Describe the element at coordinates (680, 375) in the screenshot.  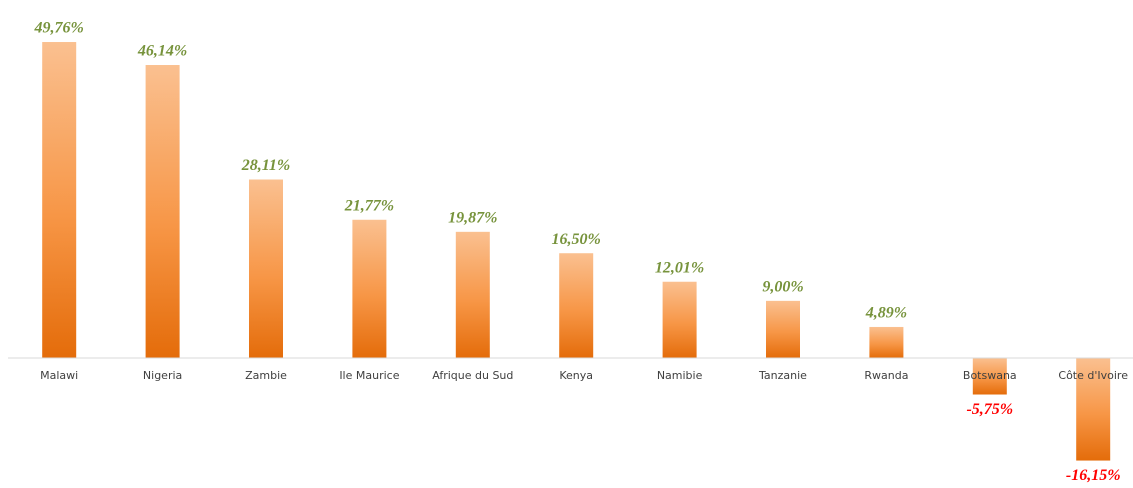
I see `x-tick-label: Namibie` at that location.